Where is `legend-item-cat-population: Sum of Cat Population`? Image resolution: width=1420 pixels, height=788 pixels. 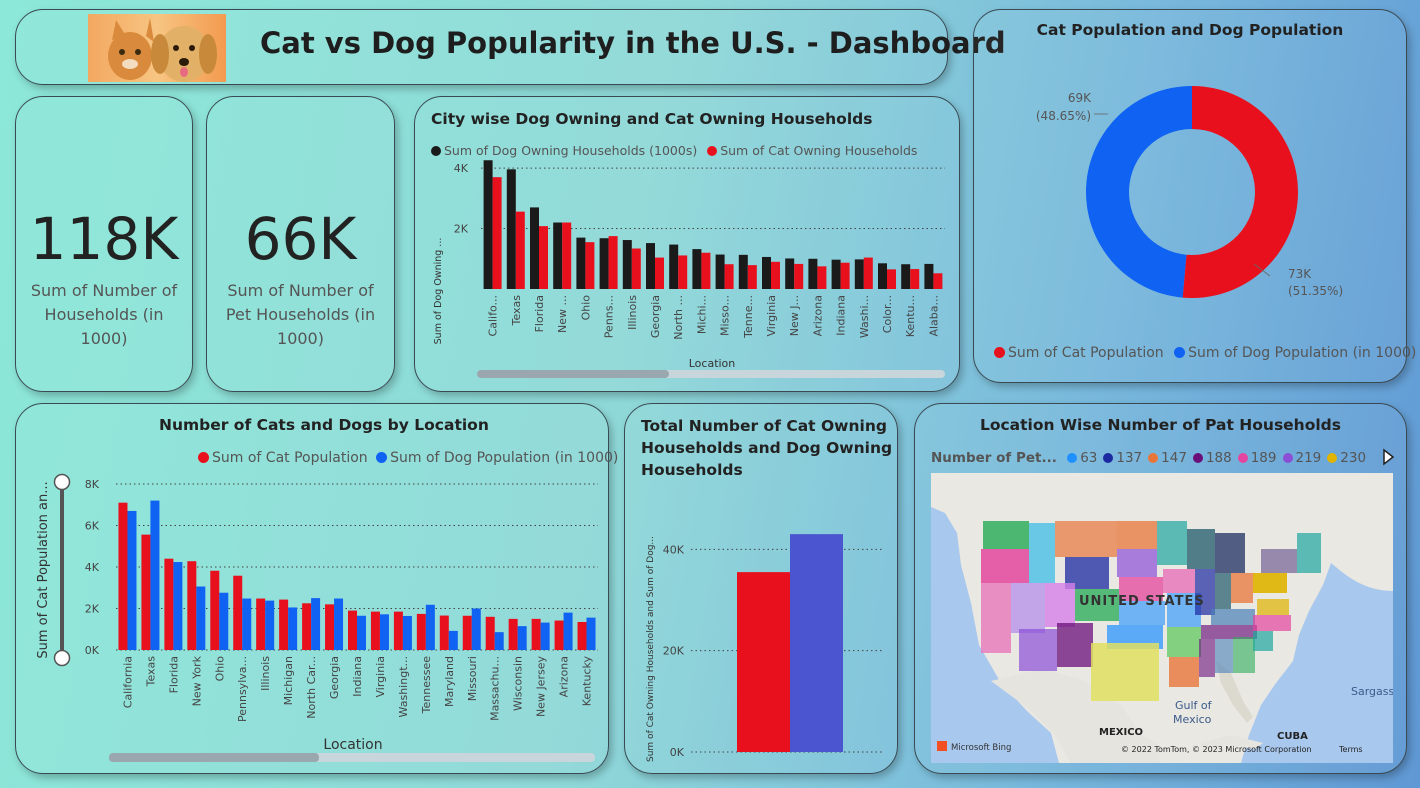
legend-item-cat-population: Sum of Cat Population is located at coordinates (1079, 353).